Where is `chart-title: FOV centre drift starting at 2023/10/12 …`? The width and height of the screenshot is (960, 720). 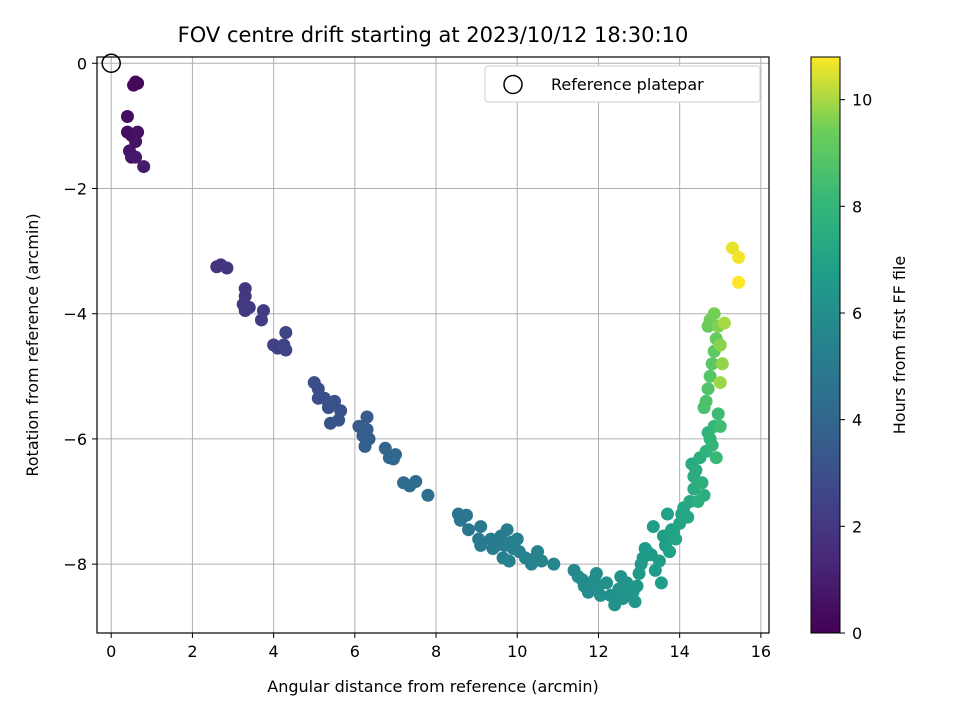 chart-title: FOV centre drift starting at 2023/10/12 … is located at coordinates (433, 35).